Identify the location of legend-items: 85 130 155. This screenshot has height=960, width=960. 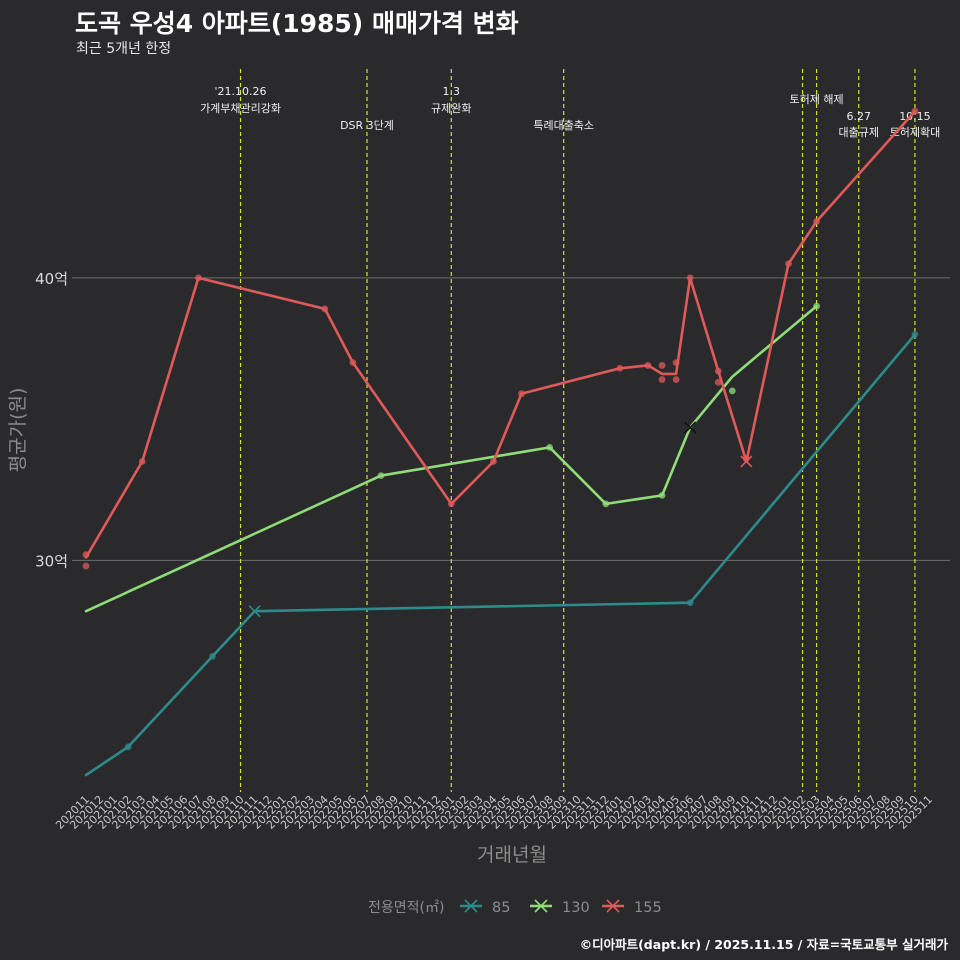
(561, 907).